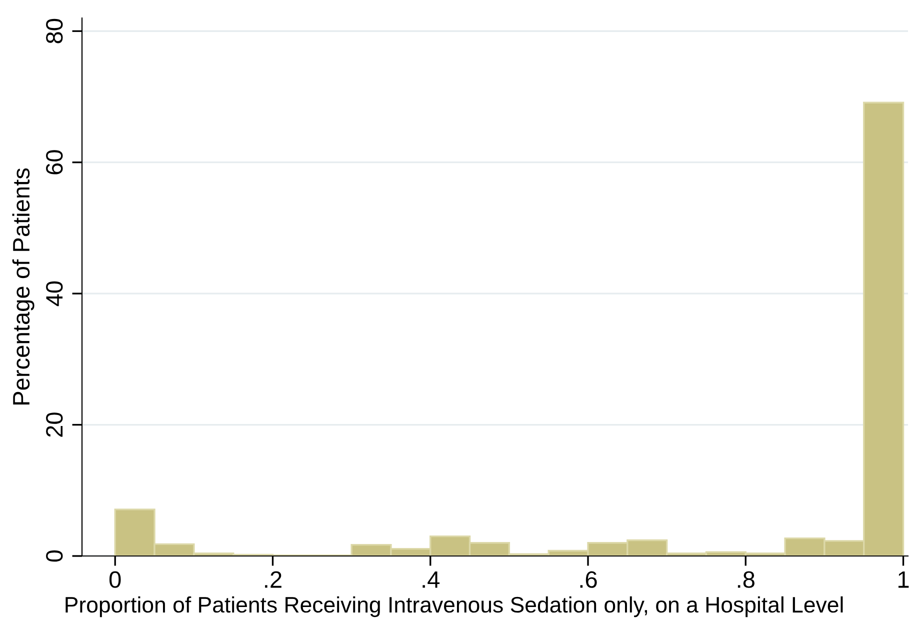 The height and width of the screenshot is (622, 914). I want to click on y-tick-label: 20, so click(54, 424).